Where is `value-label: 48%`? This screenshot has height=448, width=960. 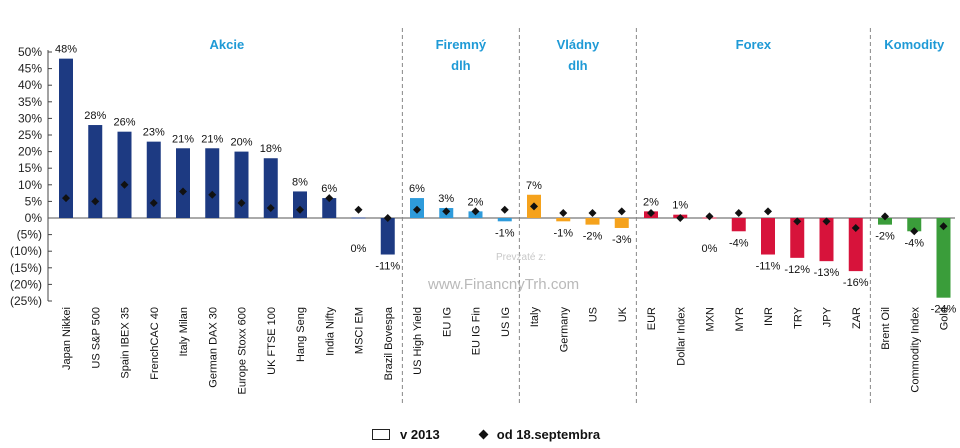
value-label: 48% is located at coordinates (66, 50).